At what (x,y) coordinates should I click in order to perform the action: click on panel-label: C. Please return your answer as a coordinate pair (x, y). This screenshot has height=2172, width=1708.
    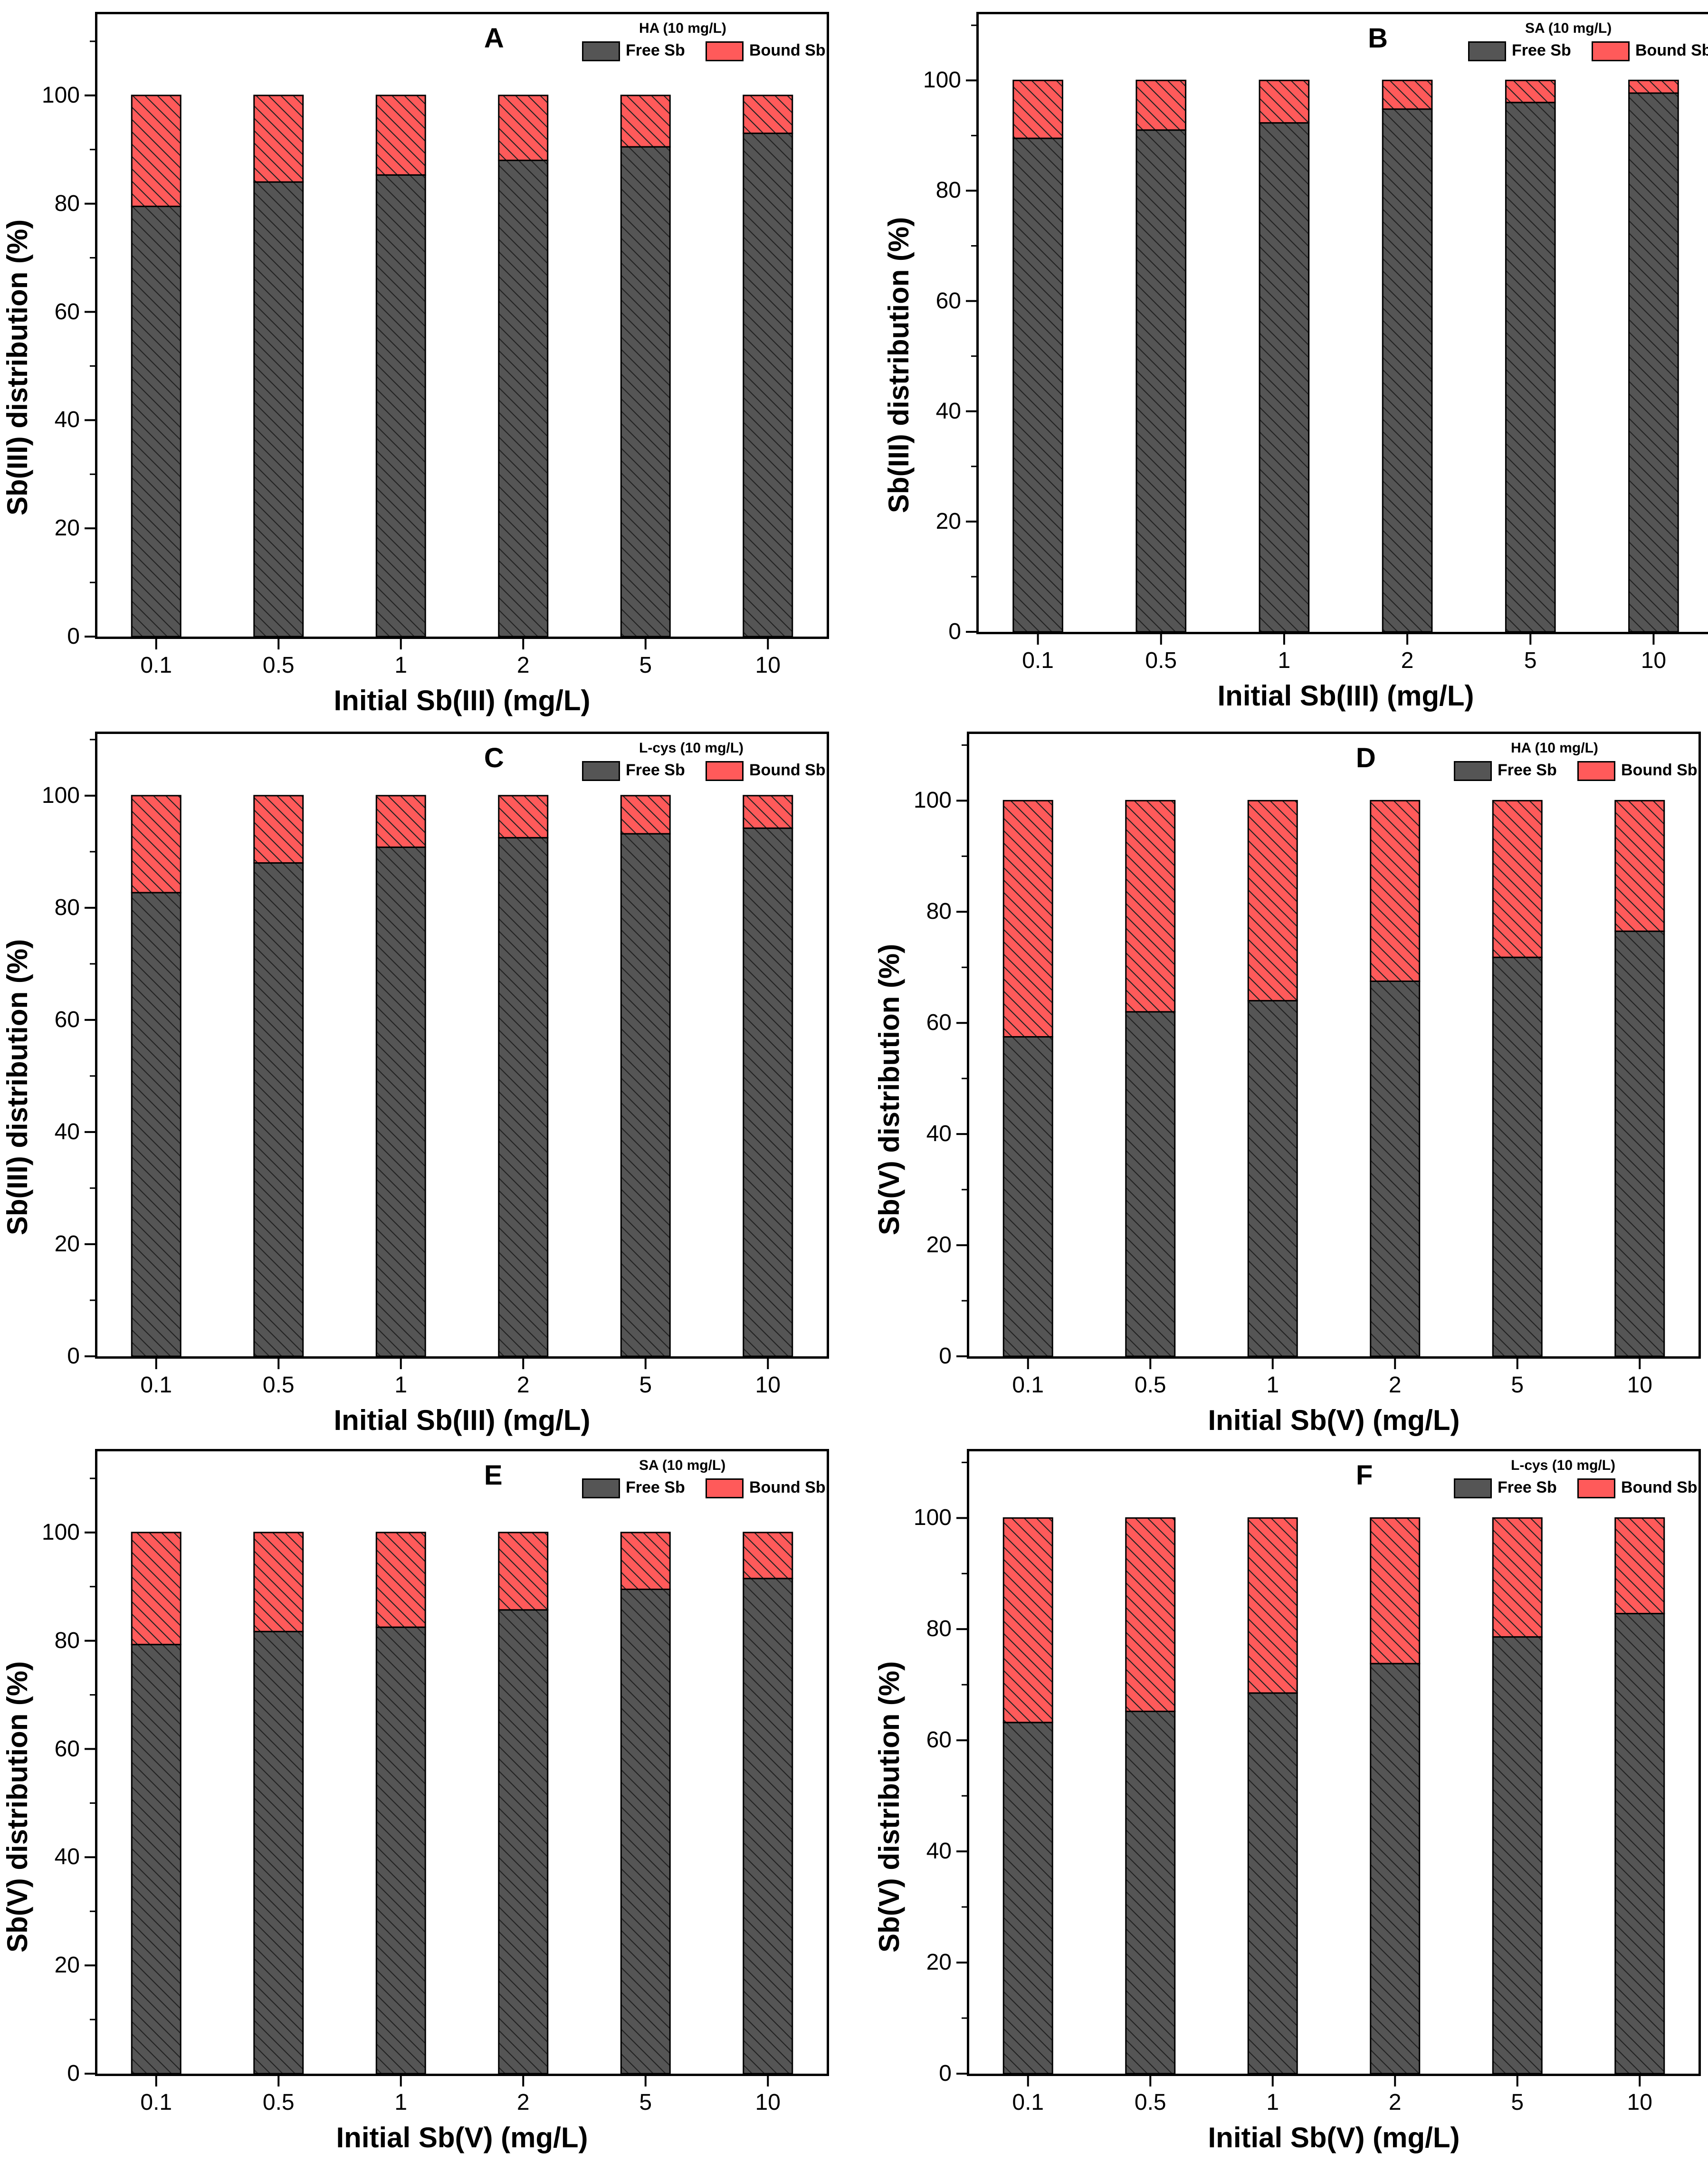
    Looking at the image, I should click on (494, 758).